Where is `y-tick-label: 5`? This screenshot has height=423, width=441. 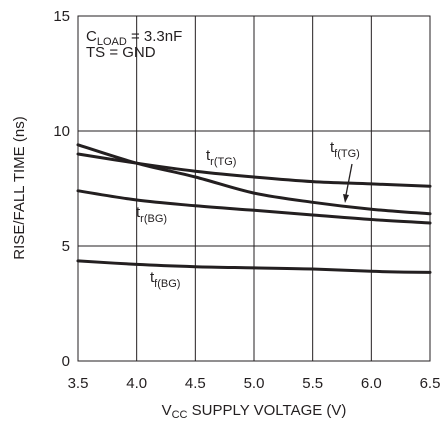 y-tick-label: 5 is located at coordinates (66, 246).